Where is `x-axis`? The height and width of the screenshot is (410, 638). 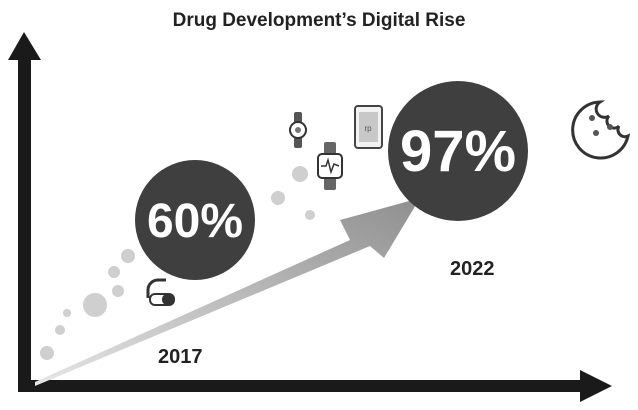
x-axis is located at coordinates (304, 386).